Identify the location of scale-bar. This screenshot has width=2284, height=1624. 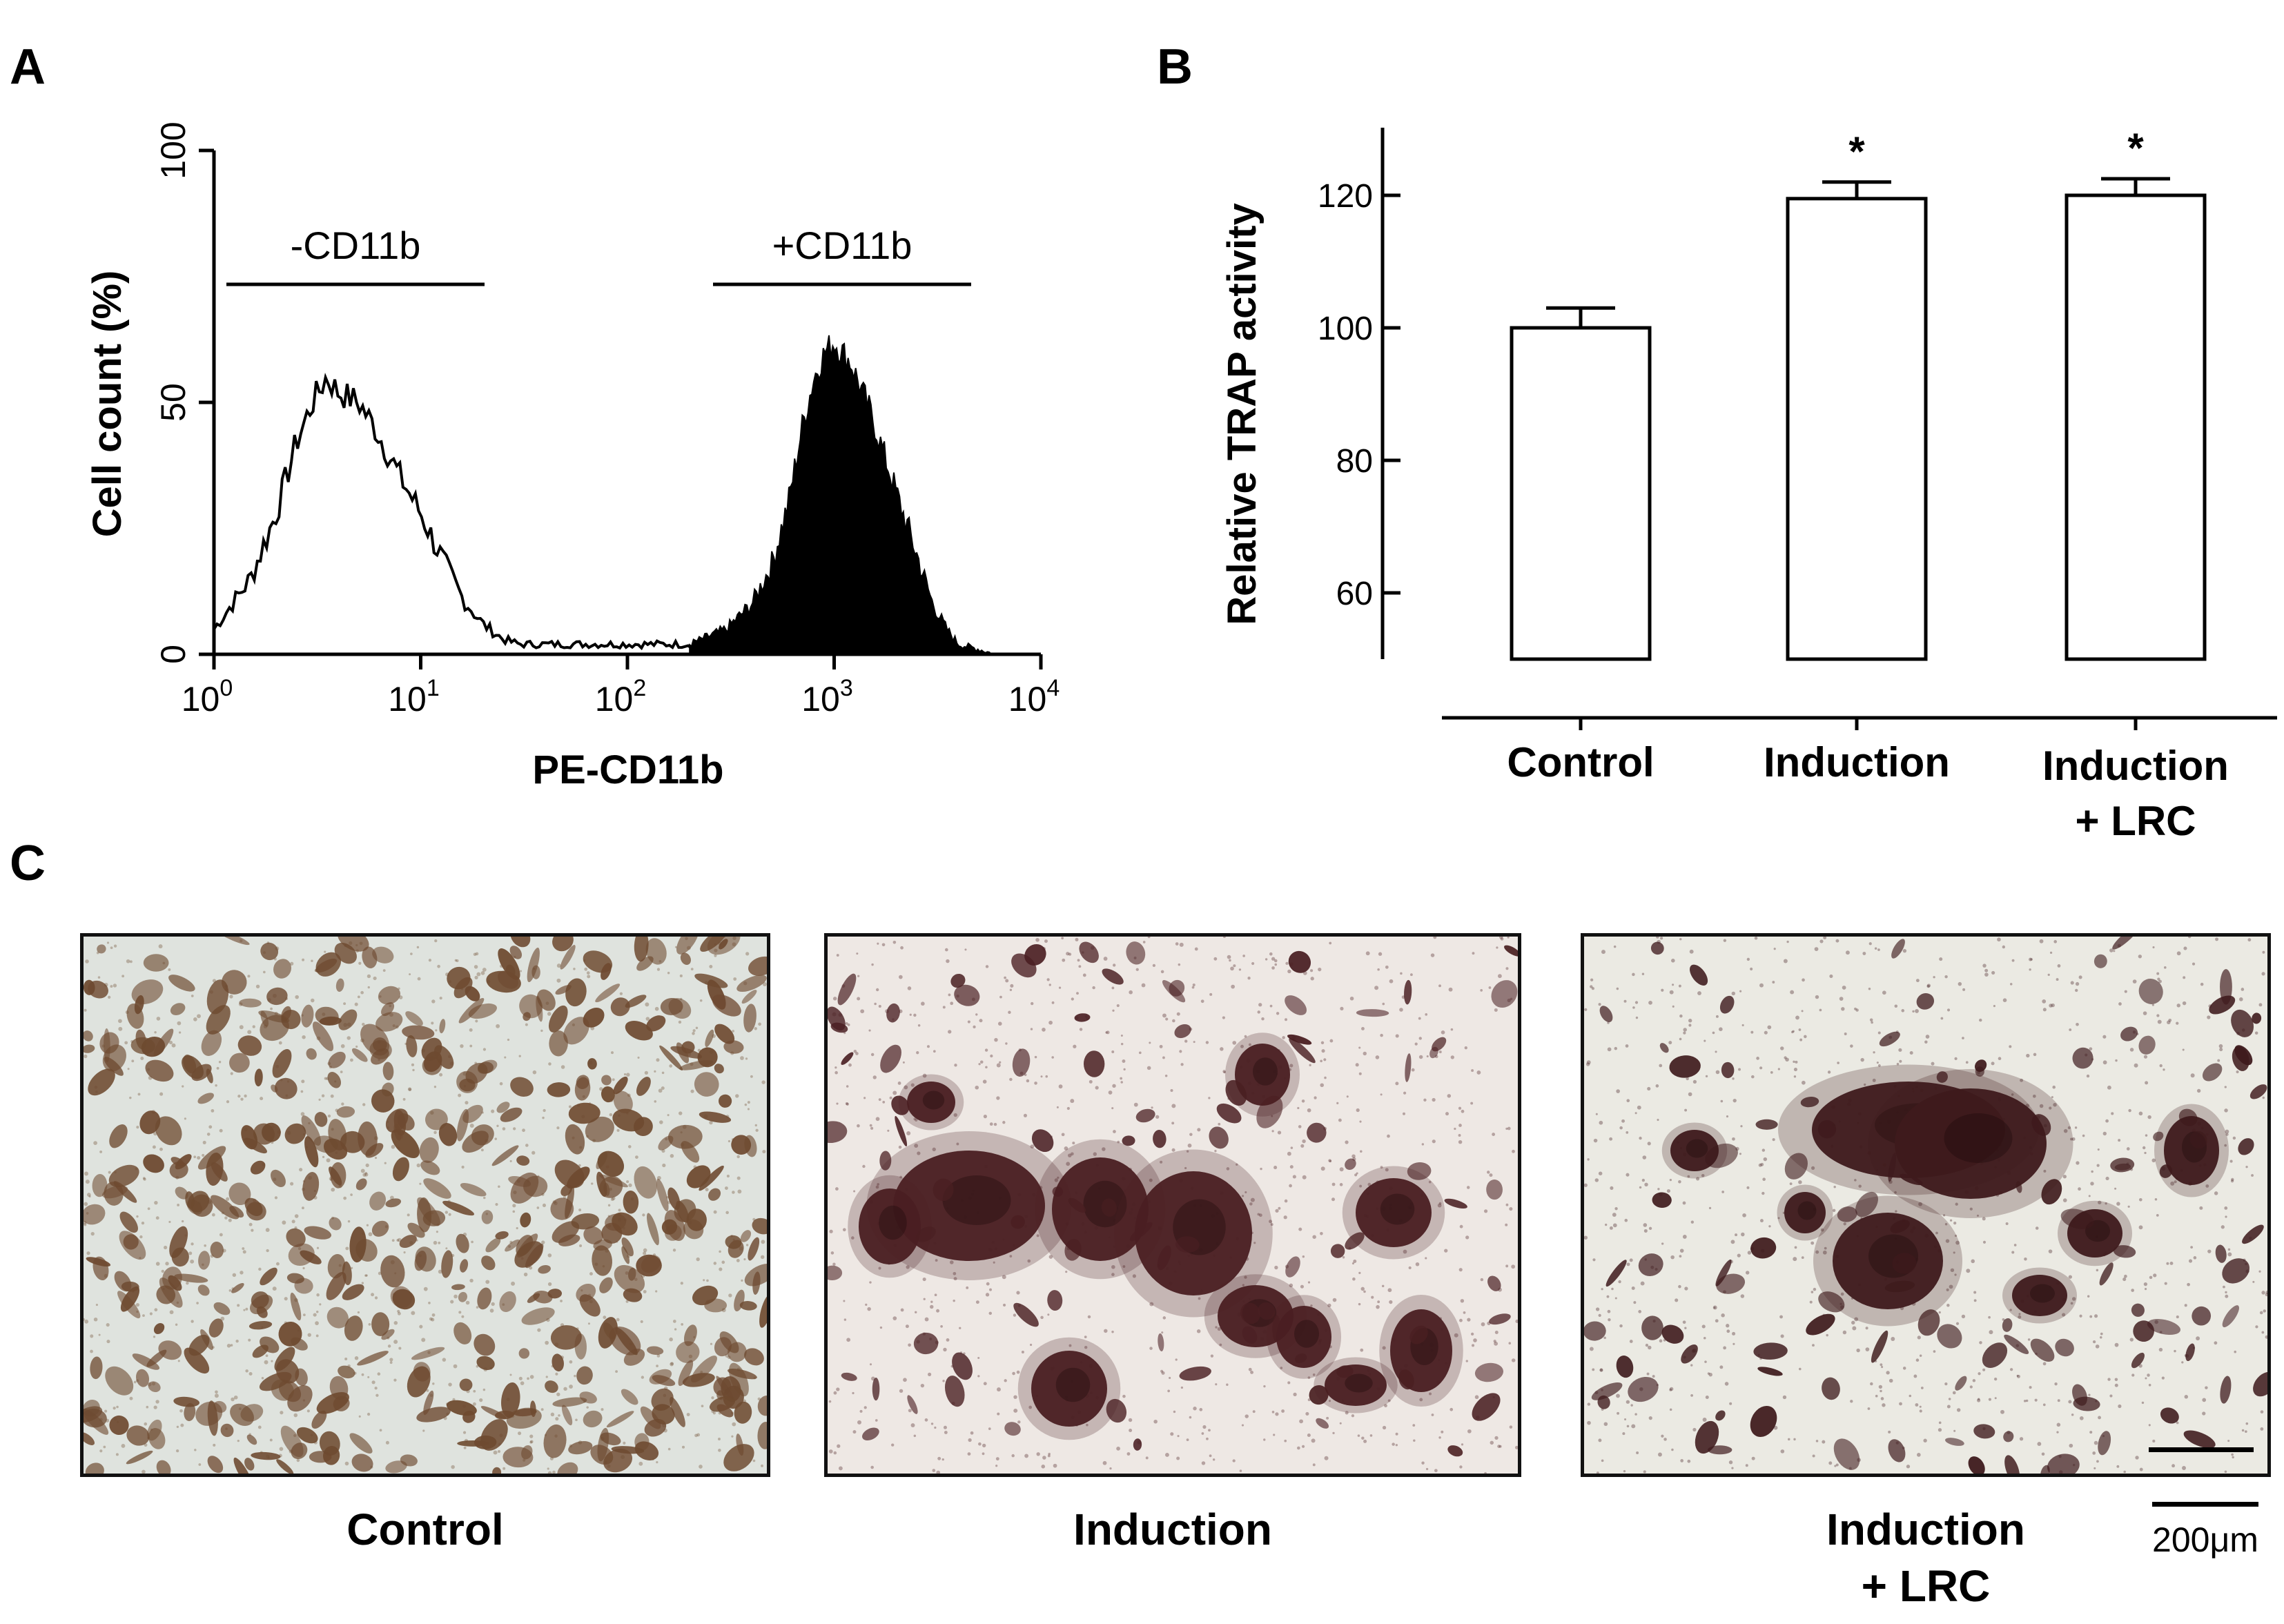
(2205, 1504).